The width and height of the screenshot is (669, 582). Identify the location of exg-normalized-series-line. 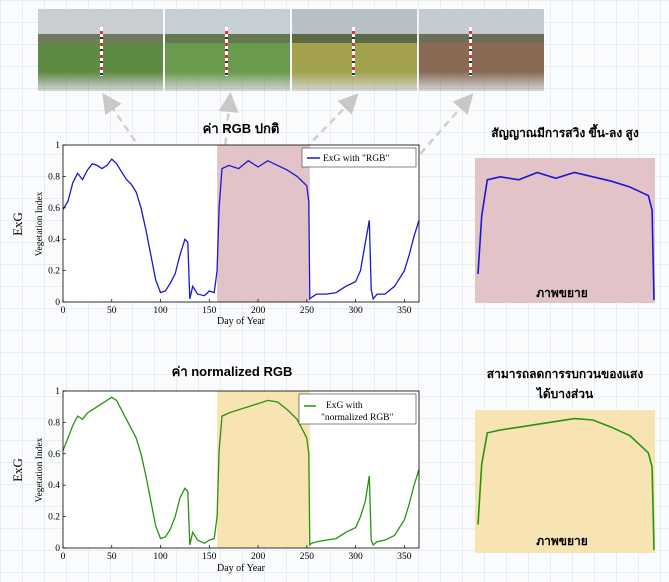
(241, 471).